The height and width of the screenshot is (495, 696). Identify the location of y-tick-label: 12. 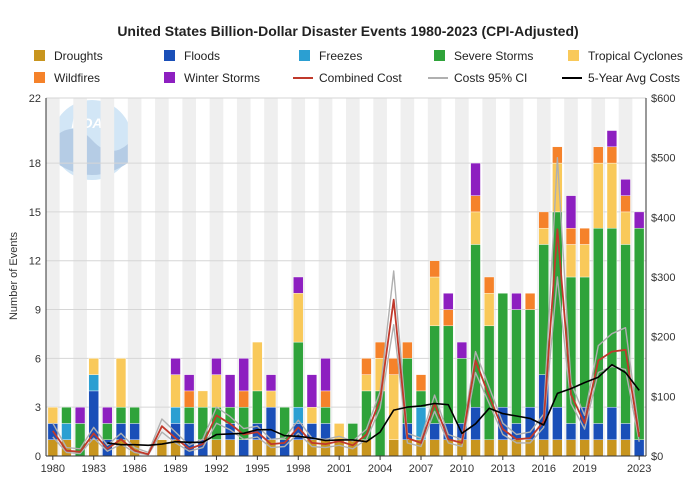
(35, 262).